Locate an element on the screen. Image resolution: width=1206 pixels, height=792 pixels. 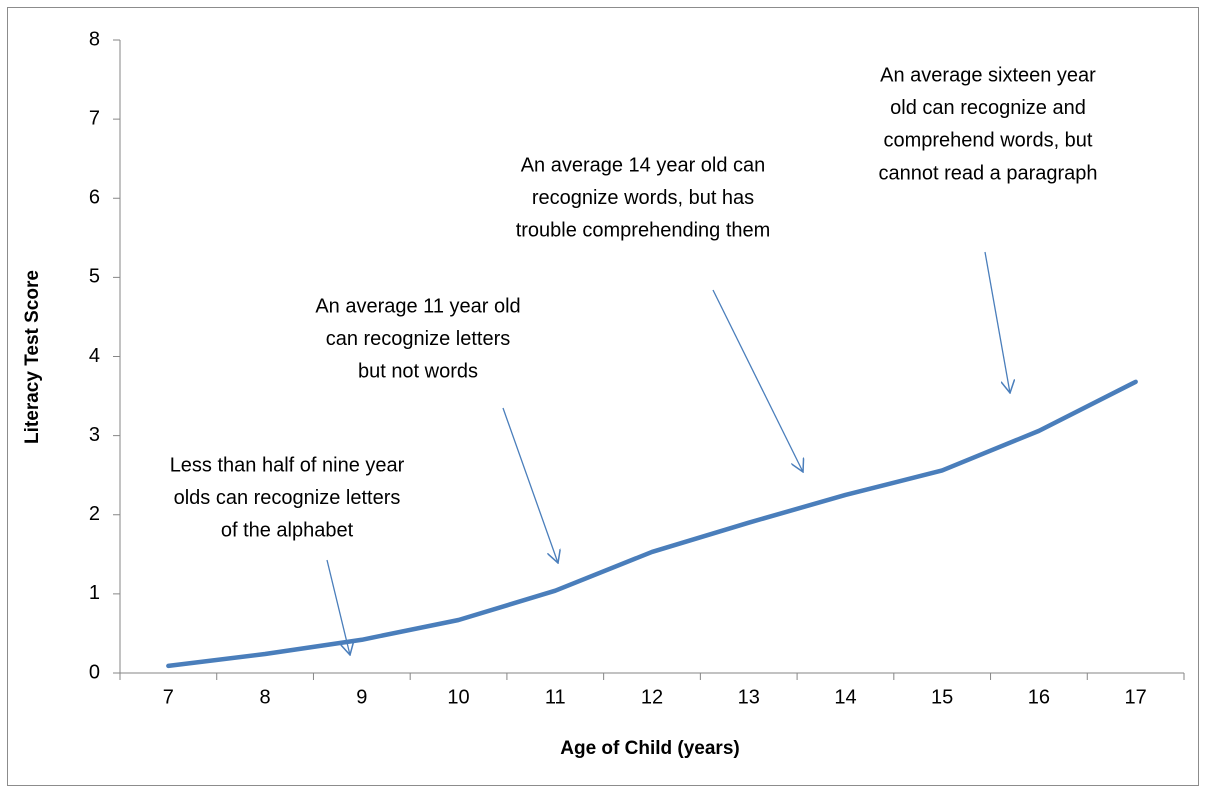
y-tick-label: 3 is located at coordinates (94, 435).